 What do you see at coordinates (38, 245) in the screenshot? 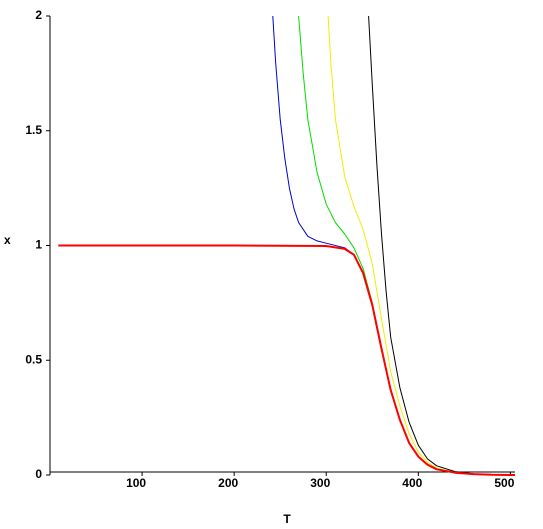
I see `y-tick-label: 1` at bounding box center [38, 245].